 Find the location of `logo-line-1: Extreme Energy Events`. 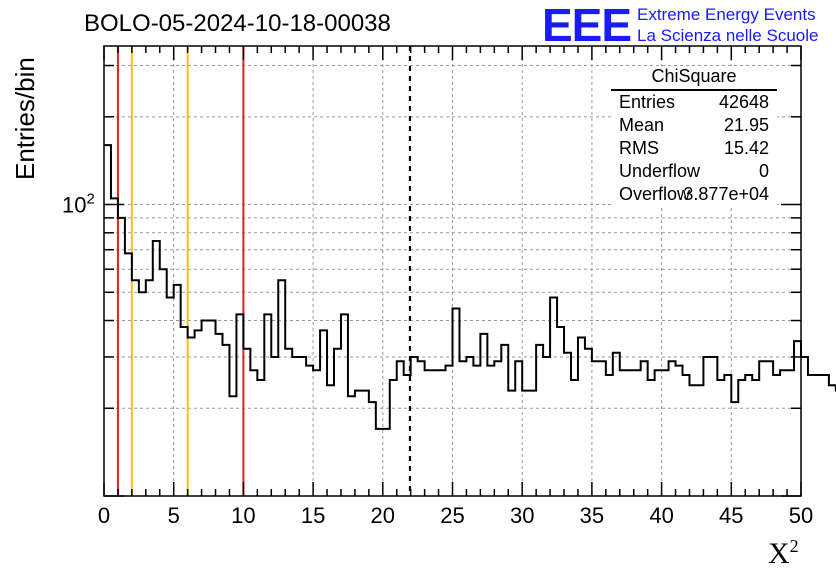

logo-line-1: Extreme Energy Events is located at coordinates (726, 14).